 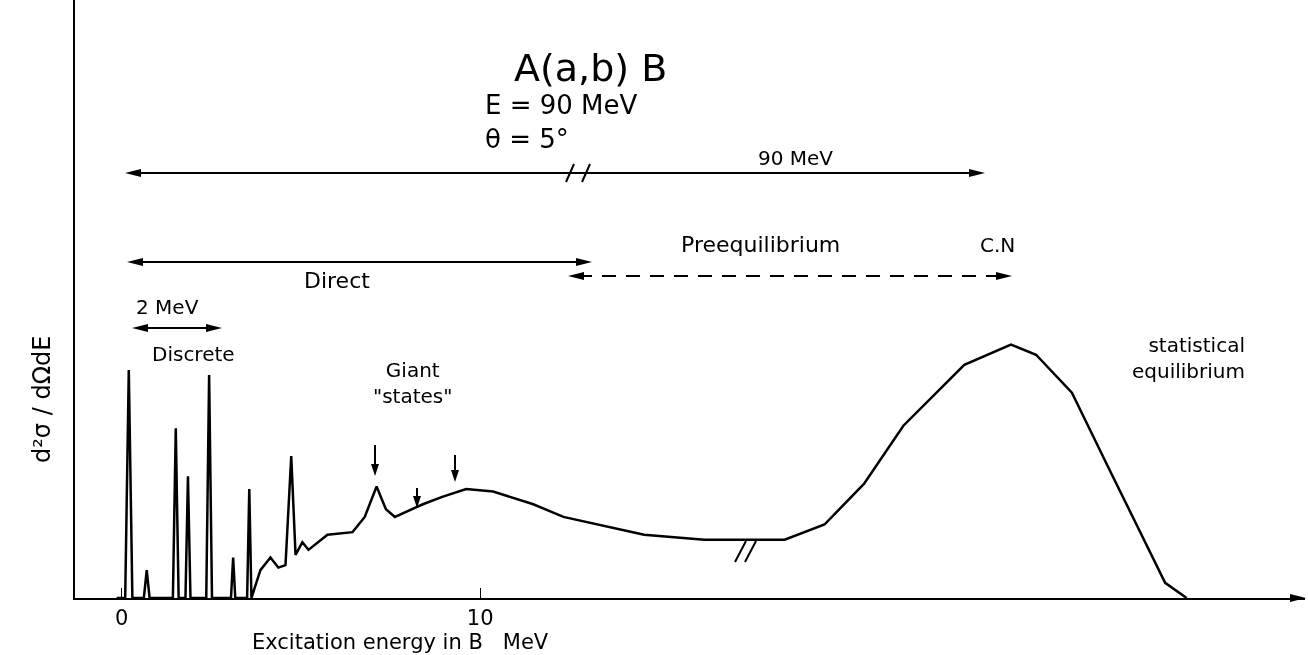 I want to click on text: Preequilibrium, so click(x=761, y=244).